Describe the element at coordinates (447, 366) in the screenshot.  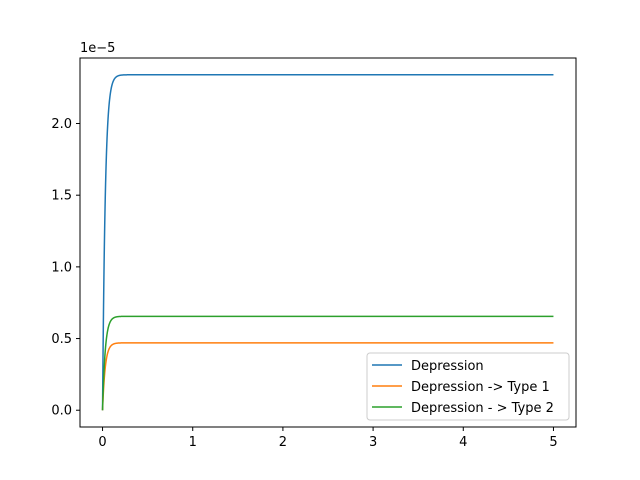
I see `legend-label-1: Depression` at that location.